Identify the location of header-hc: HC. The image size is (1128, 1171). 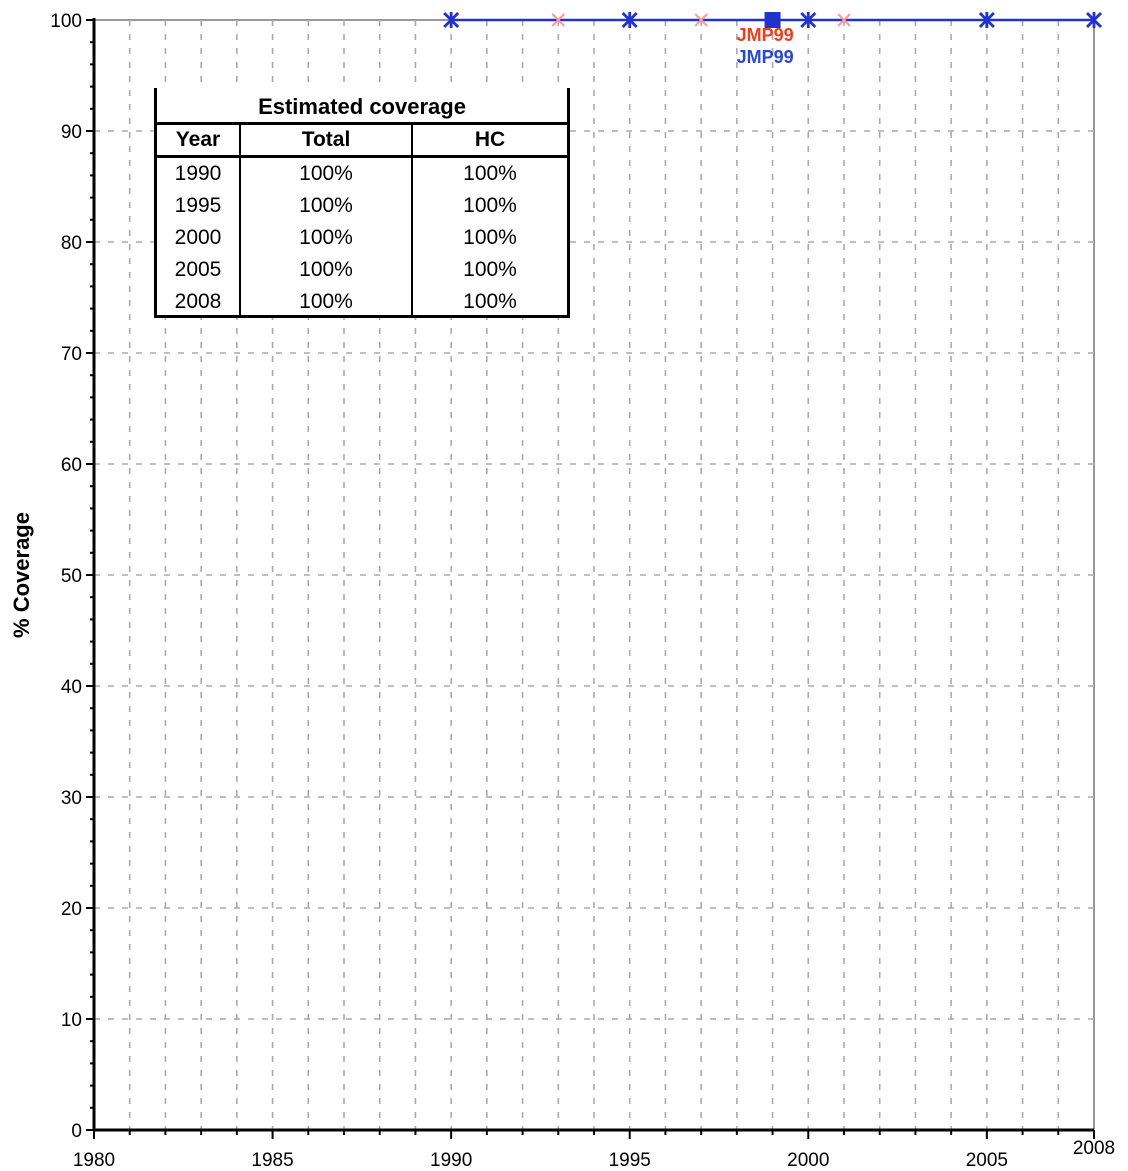
(490, 139).